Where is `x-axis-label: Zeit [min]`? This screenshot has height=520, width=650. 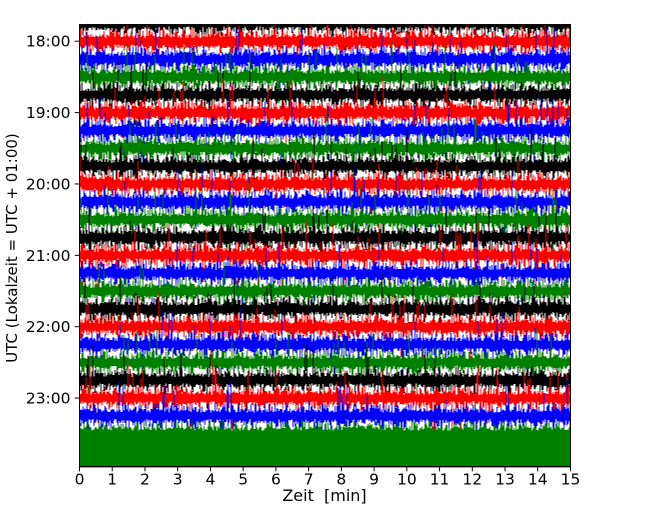 x-axis-label: Zeit [min] is located at coordinates (324, 495).